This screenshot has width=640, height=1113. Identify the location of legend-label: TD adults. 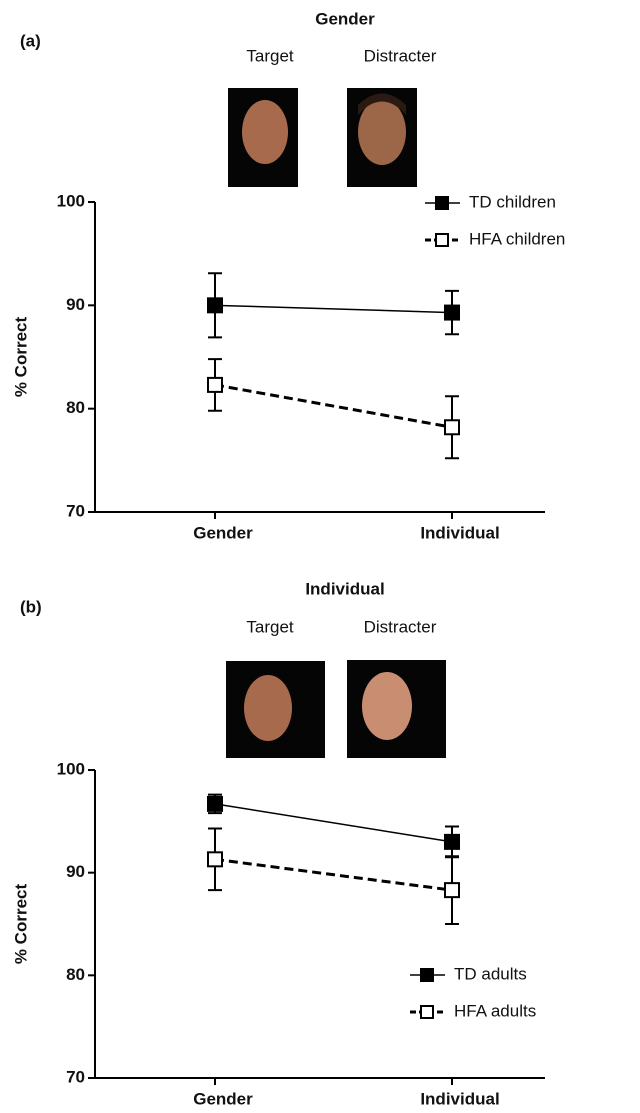
(490, 973).